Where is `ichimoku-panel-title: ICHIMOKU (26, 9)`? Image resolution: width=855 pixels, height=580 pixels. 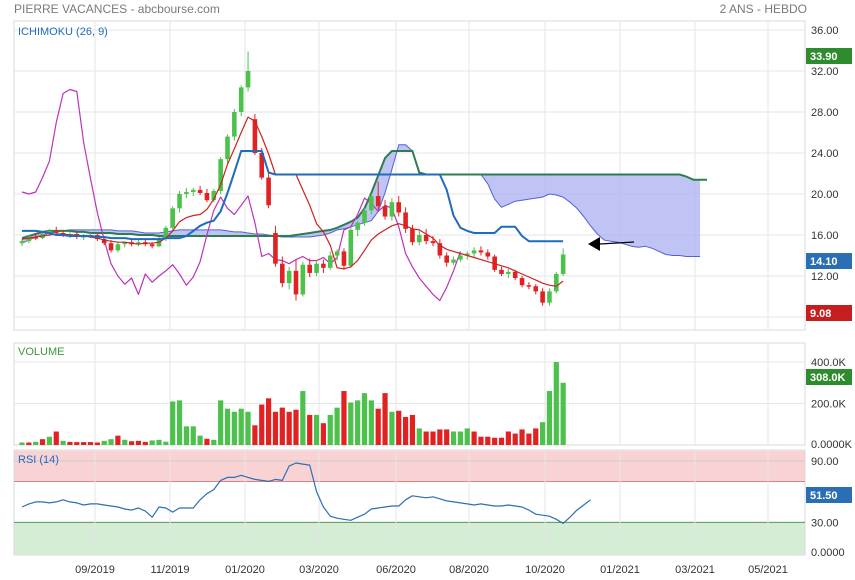
ichimoku-panel-title: ICHIMOKU (26, 9) is located at coordinates (63, 32).